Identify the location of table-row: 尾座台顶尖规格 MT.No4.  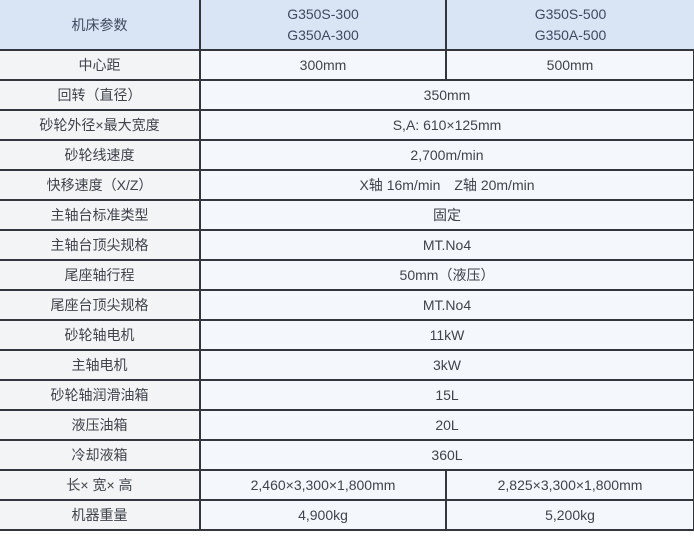
(347, 305).